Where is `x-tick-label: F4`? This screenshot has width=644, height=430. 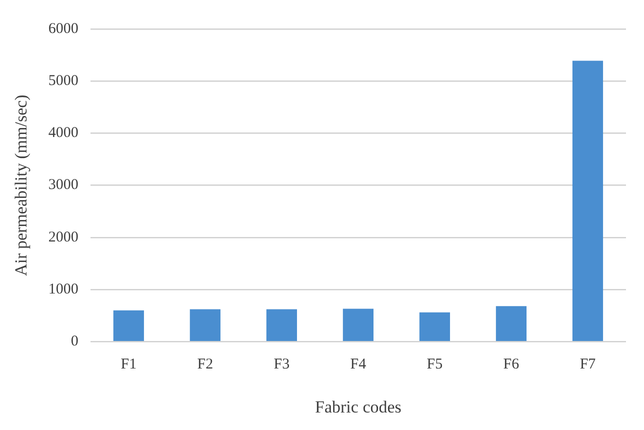
x-tick-label: F4 is located at coordinates (358, 364).